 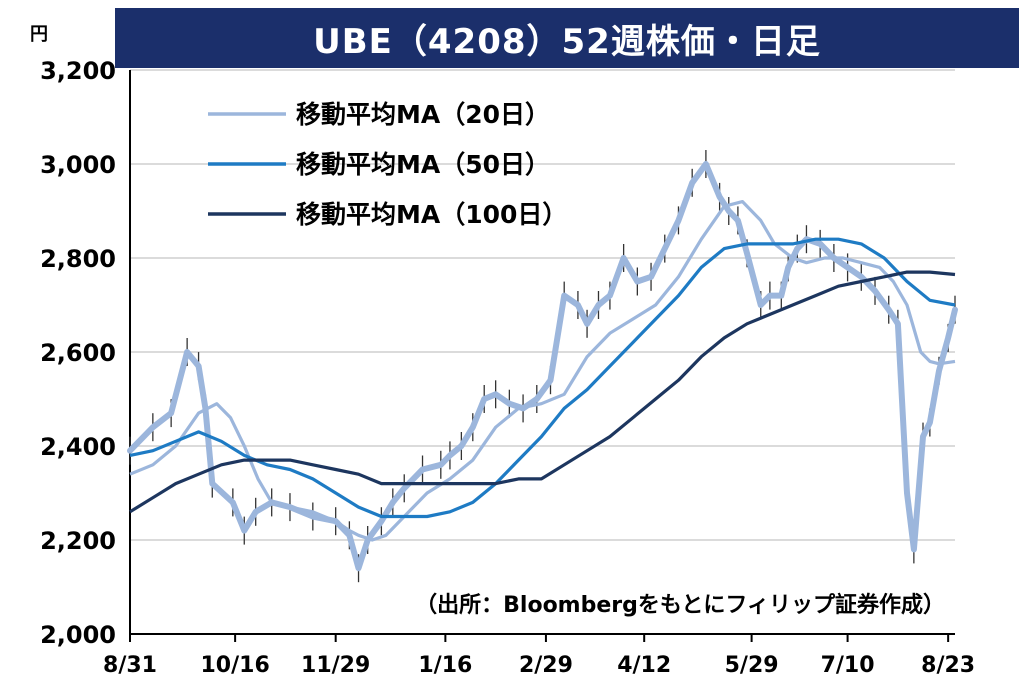 What do you see at coordinates (78, 165) in the screenshot?
I see `y-tick-label: 3,000` at bounding box center [78, 165].